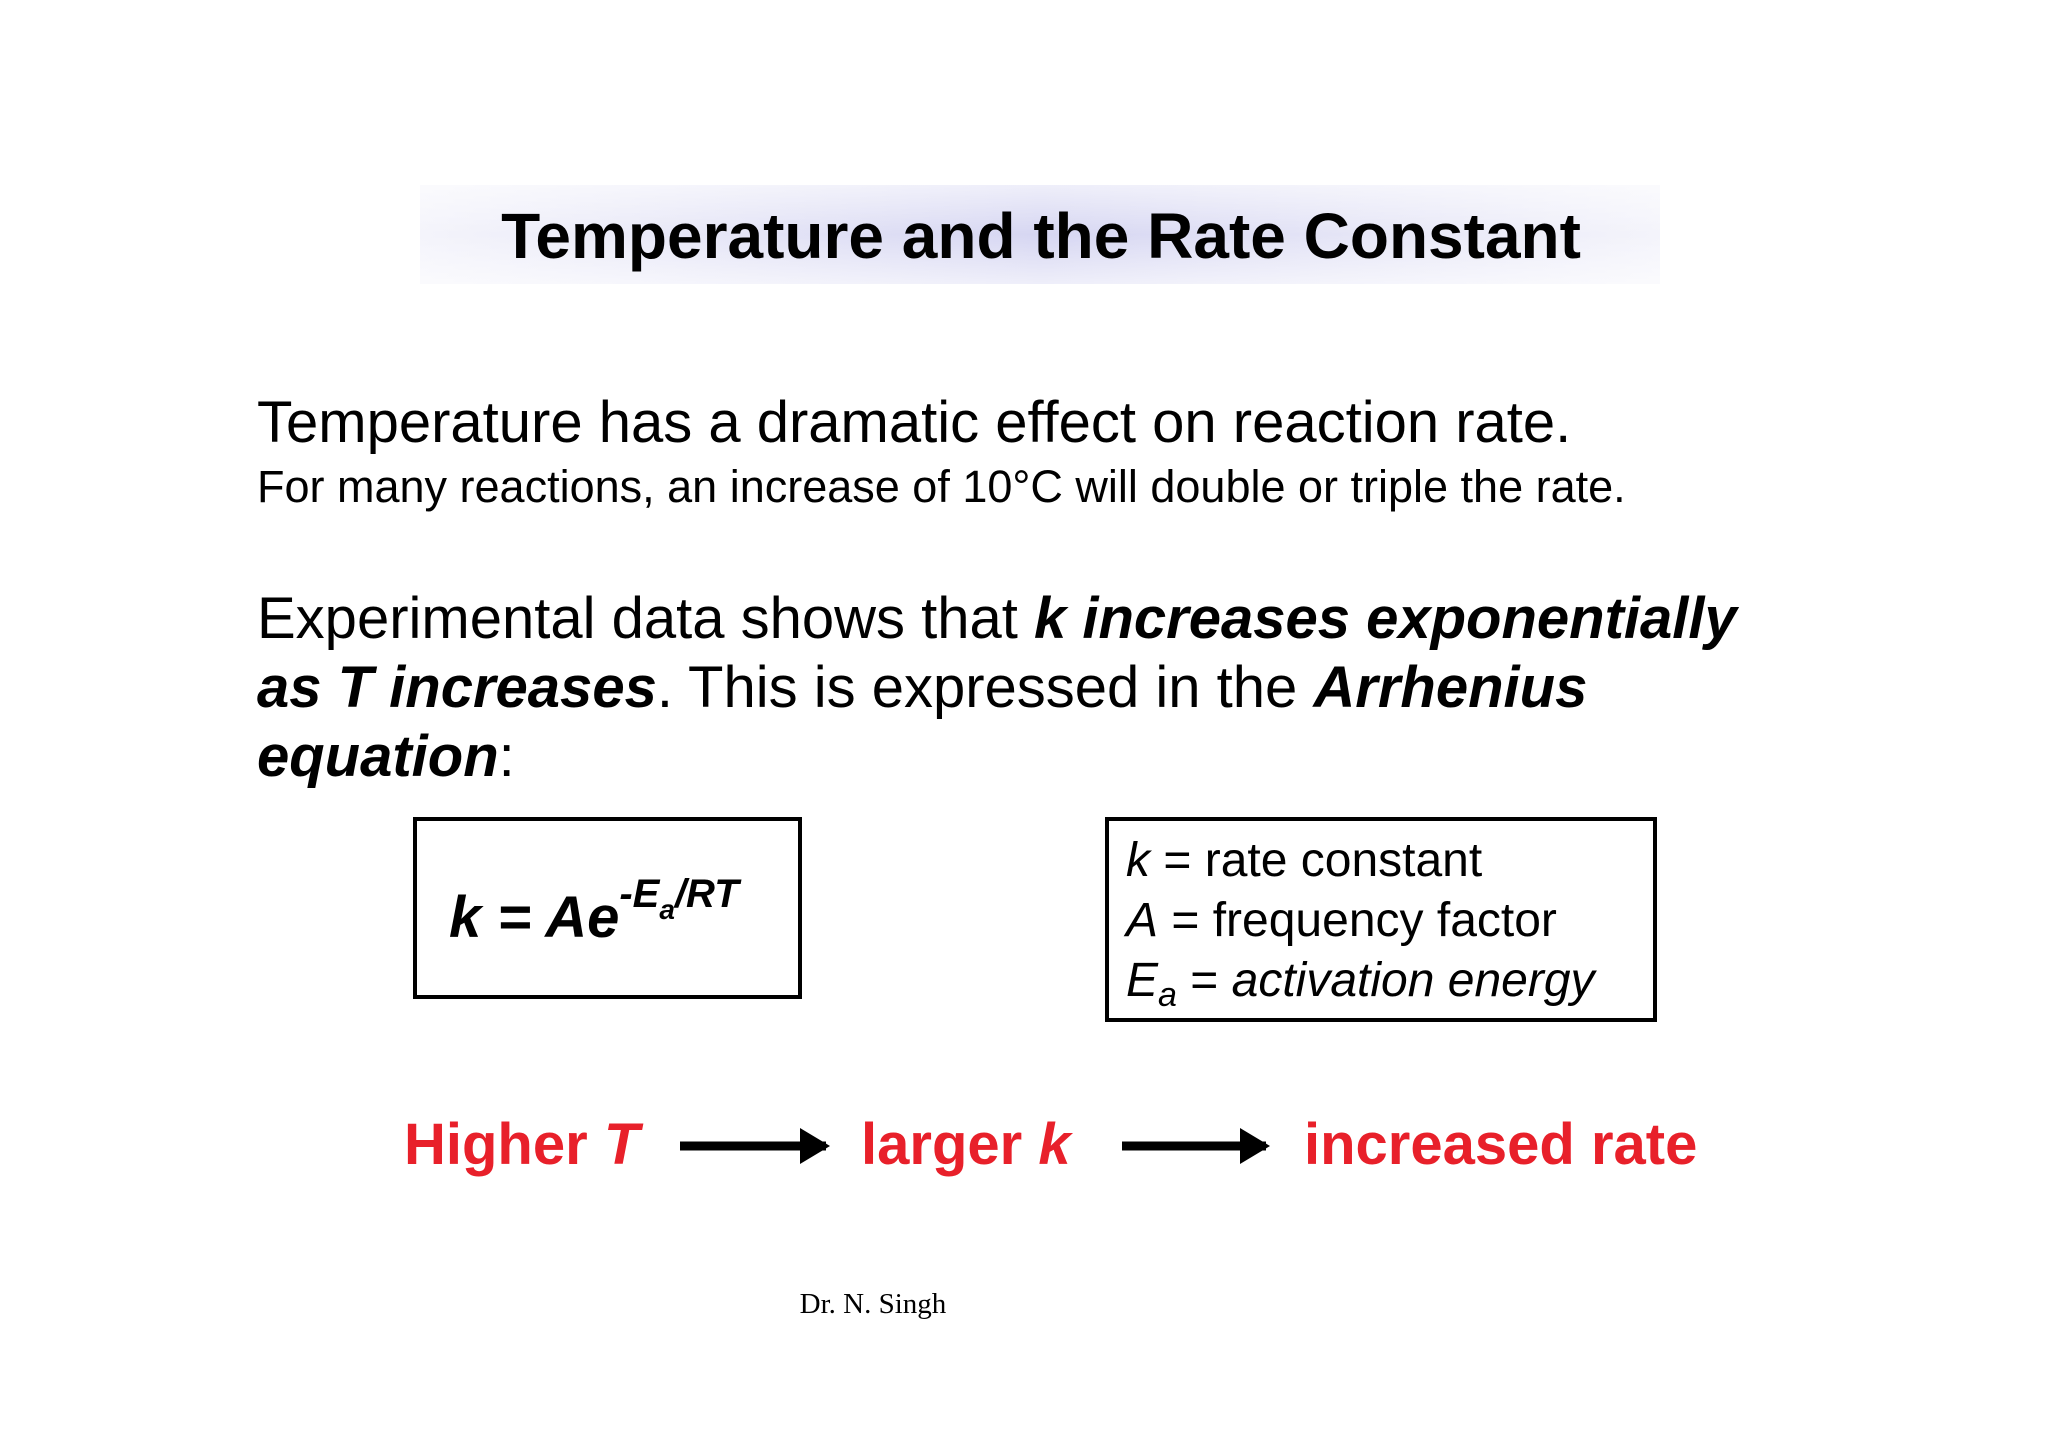 This screenshot has width=2048, height=1447. I want to click on flow-step: increased rate, so click(1500, 1144).